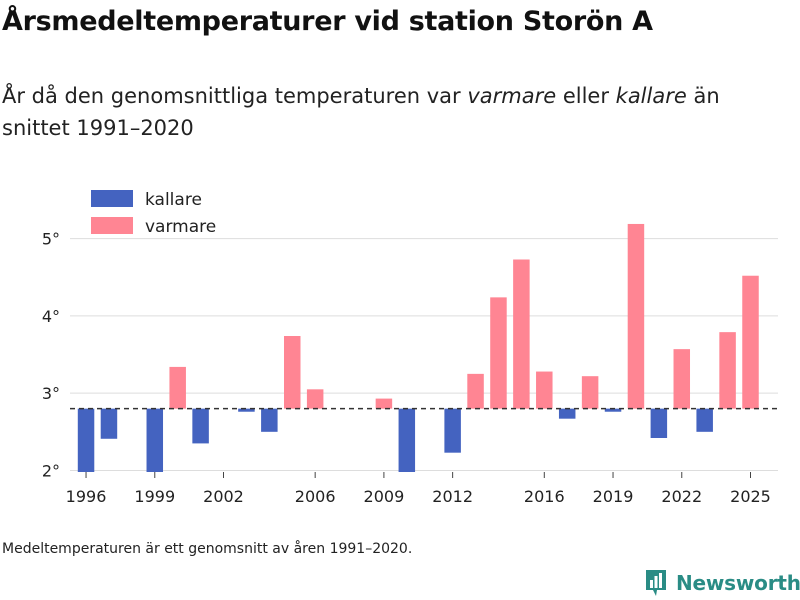  I want to click on subtitle-part: än snittet 1991–2020, so click(361, 112).